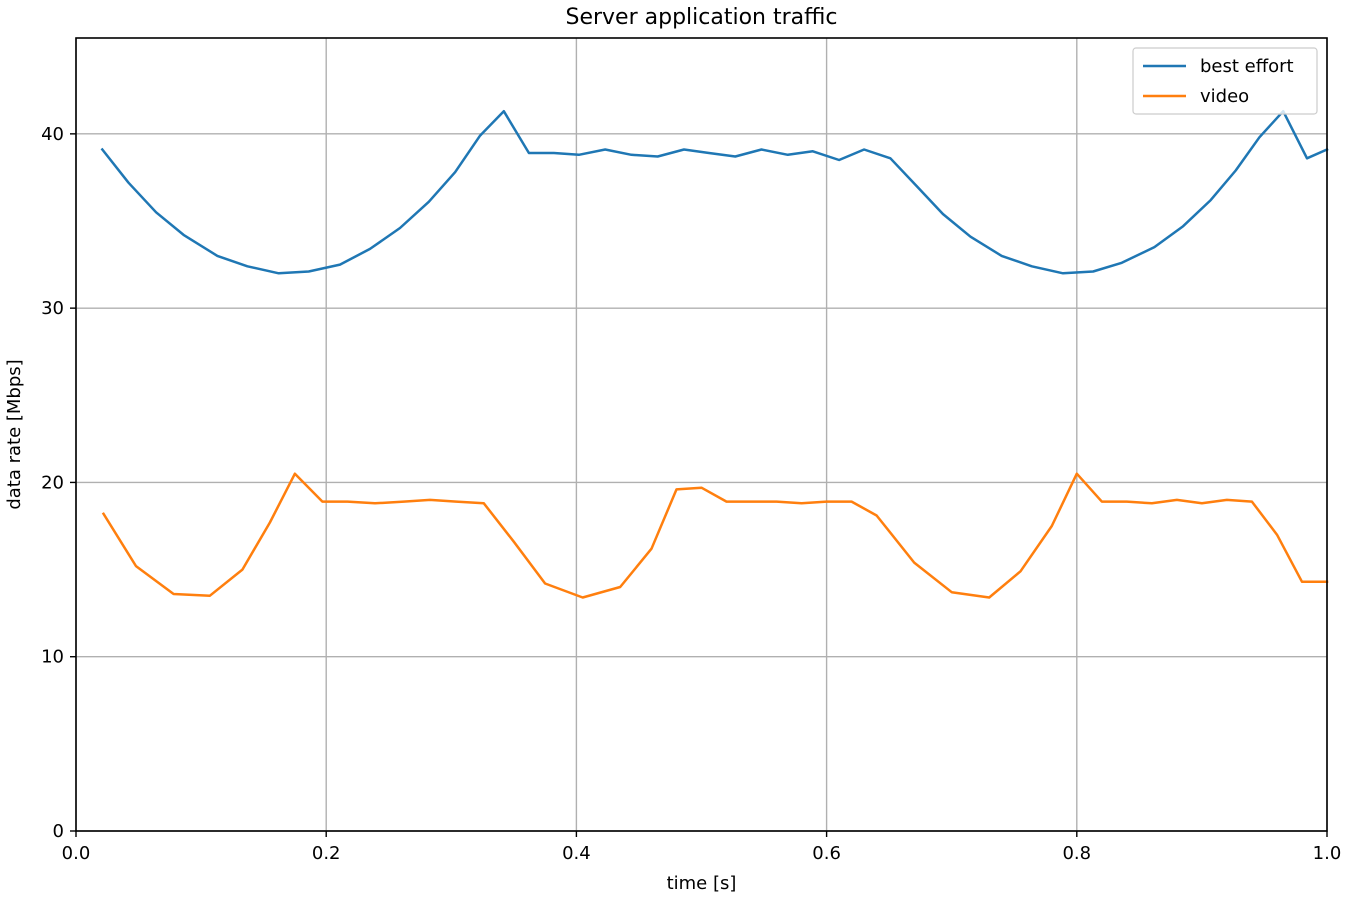  Describe the element at coordinates (1327, 853) in the screenshot. I see `x-tick-label: 1.0` at that location.